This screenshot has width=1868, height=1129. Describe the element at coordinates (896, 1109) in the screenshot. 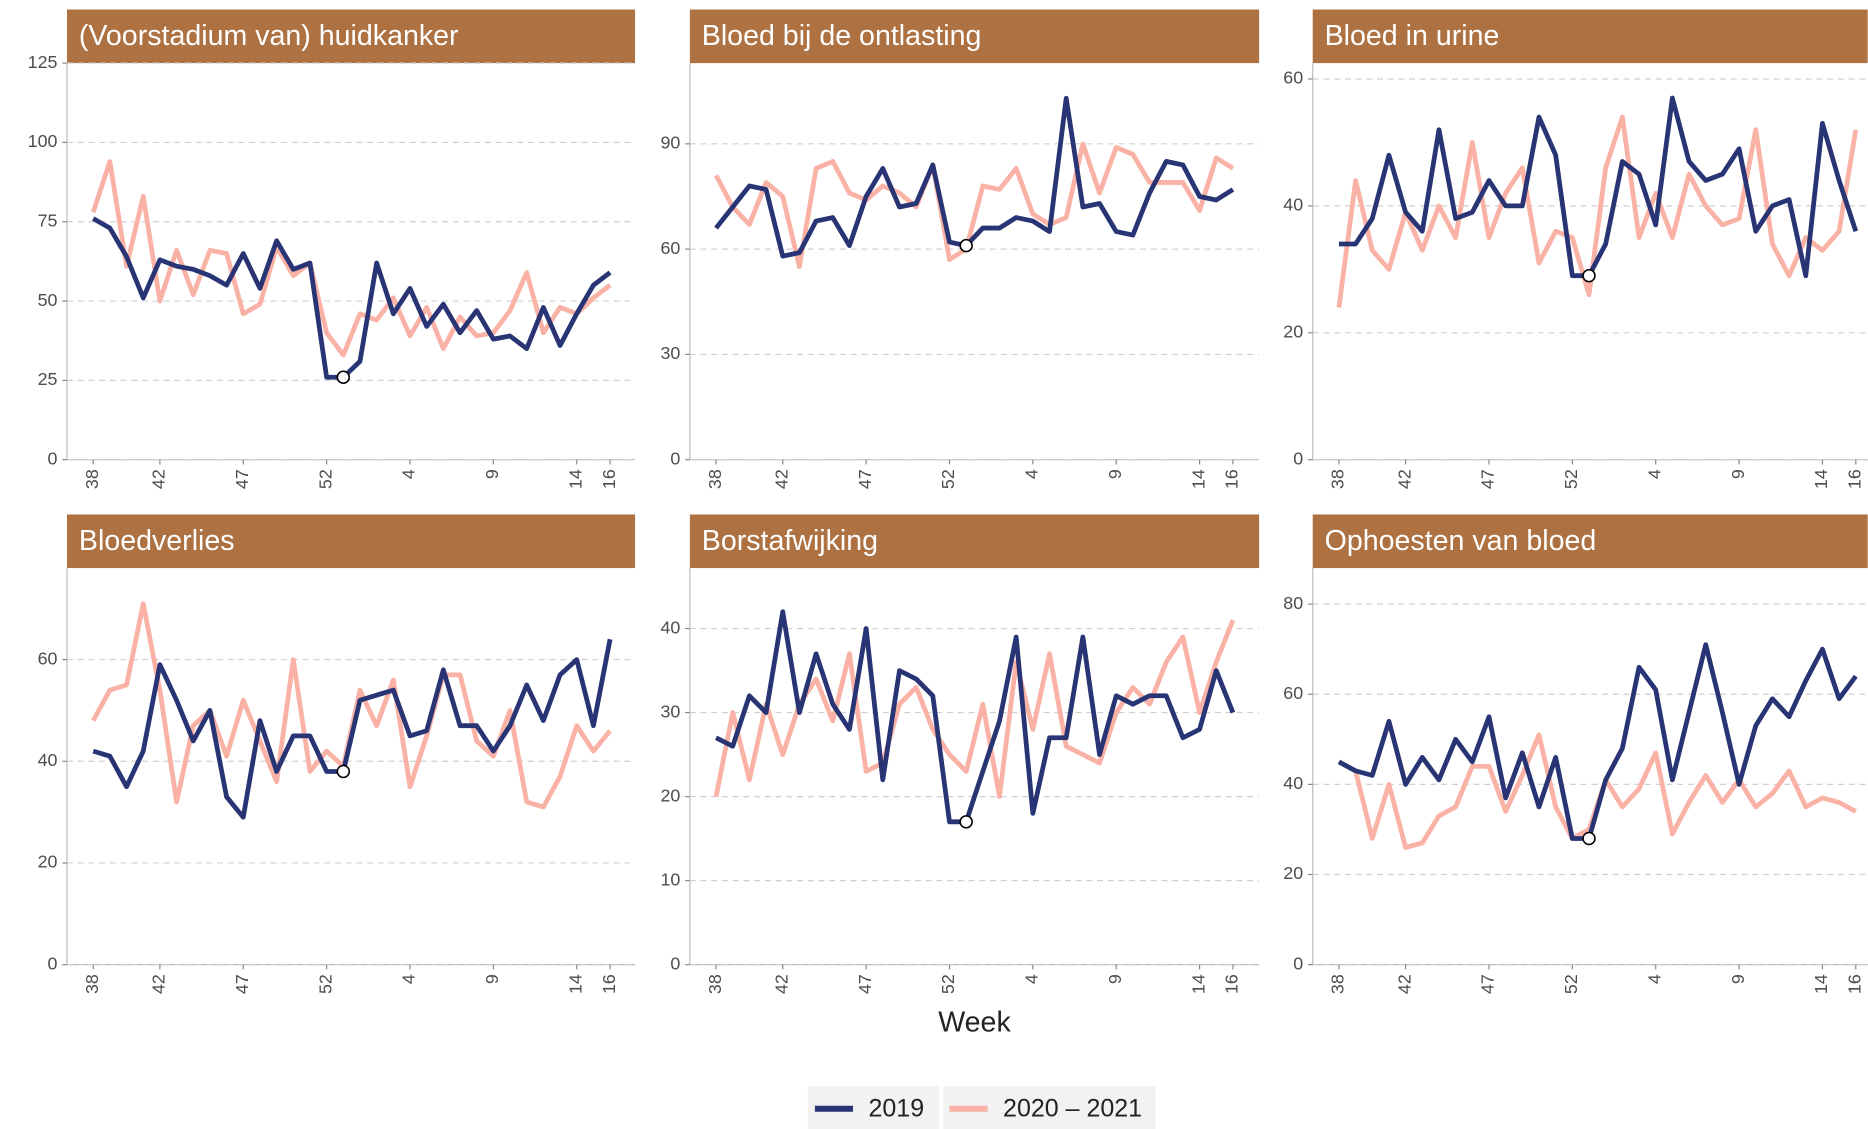

I see `legend-label: 2019` at that location.